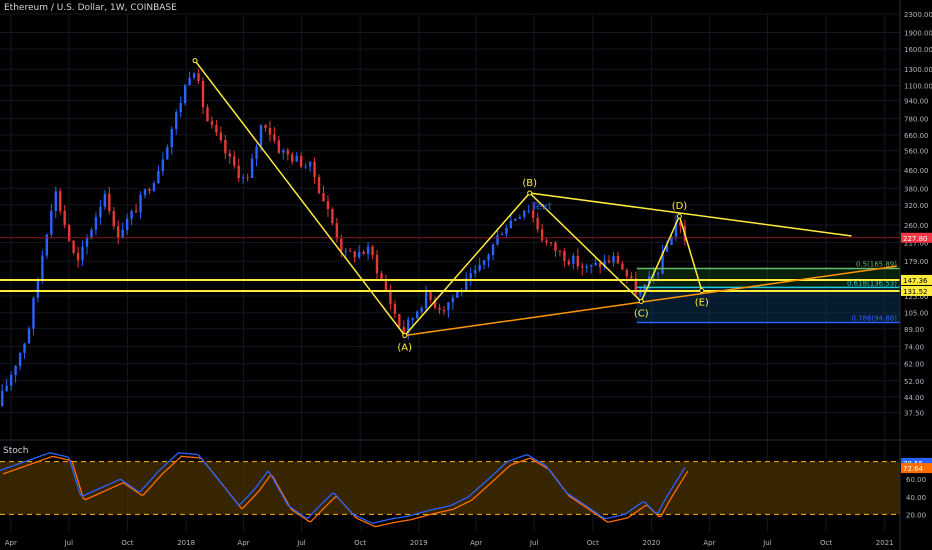  Describe the element at coordinates (450, 488) in the screenshot. I see `oscillator-band` at that location.